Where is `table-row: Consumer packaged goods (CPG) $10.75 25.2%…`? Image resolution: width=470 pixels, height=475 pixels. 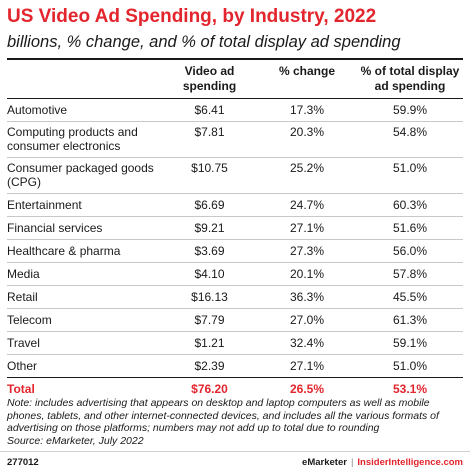
table-row: Consumer packaged goods (CPG) $10.75 25.2%… is located at coordinates (235, 176).